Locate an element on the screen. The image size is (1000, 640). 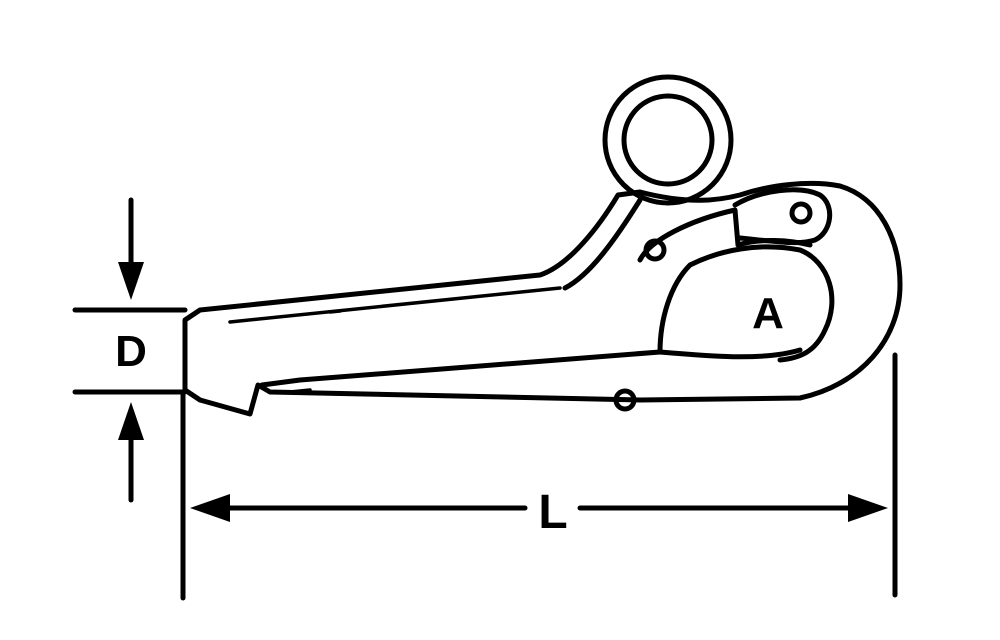
shank-groove is located at coordinates (395, 305).